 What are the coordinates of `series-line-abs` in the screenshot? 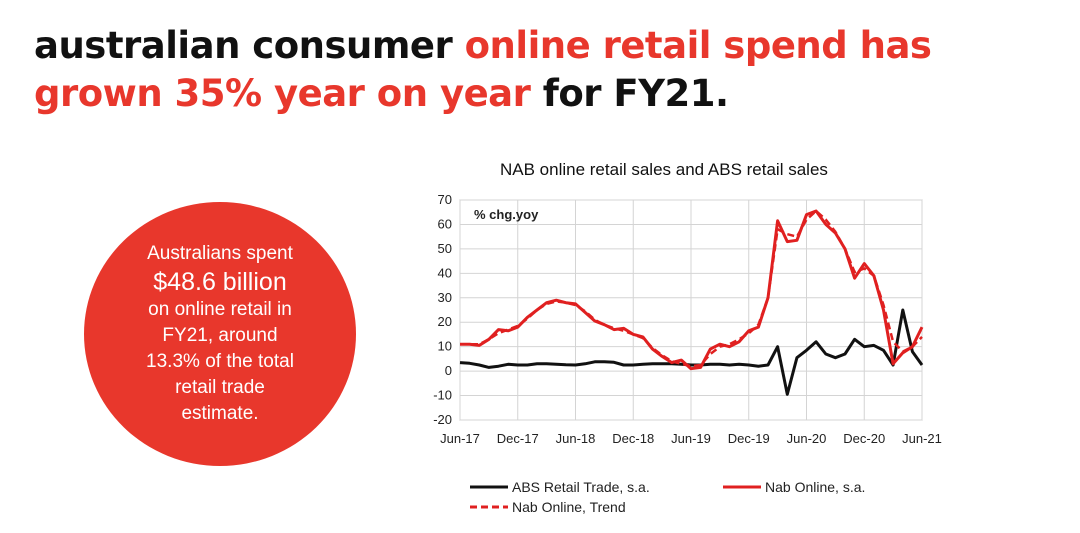 It's located at (691, 352).